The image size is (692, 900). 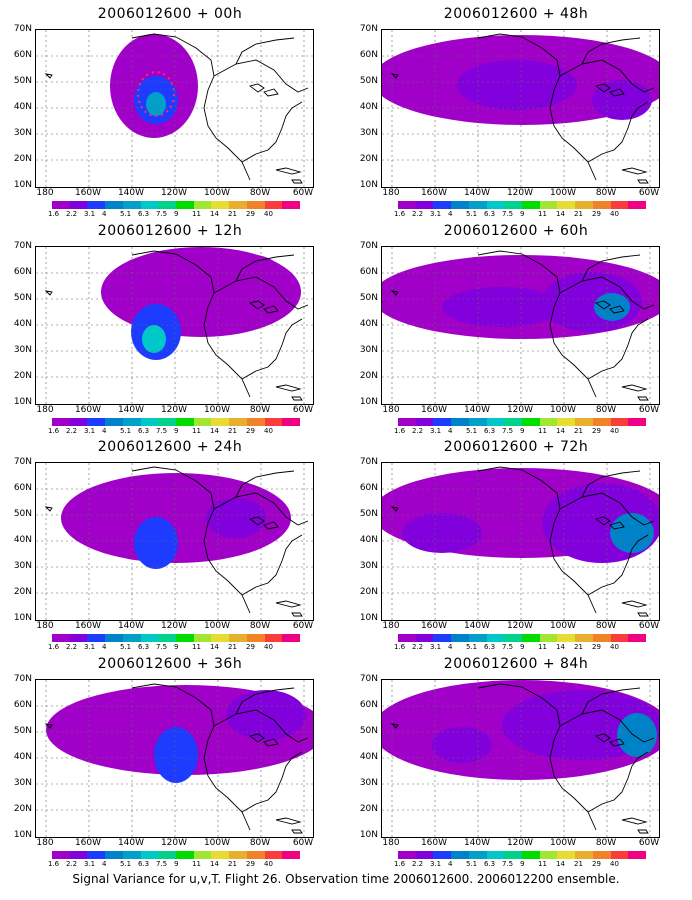 What do you see at coordinates (516, 447) in the screenshot?
I see `panel-title: 2006012600 + 72h` at bounding box center [516, 447].